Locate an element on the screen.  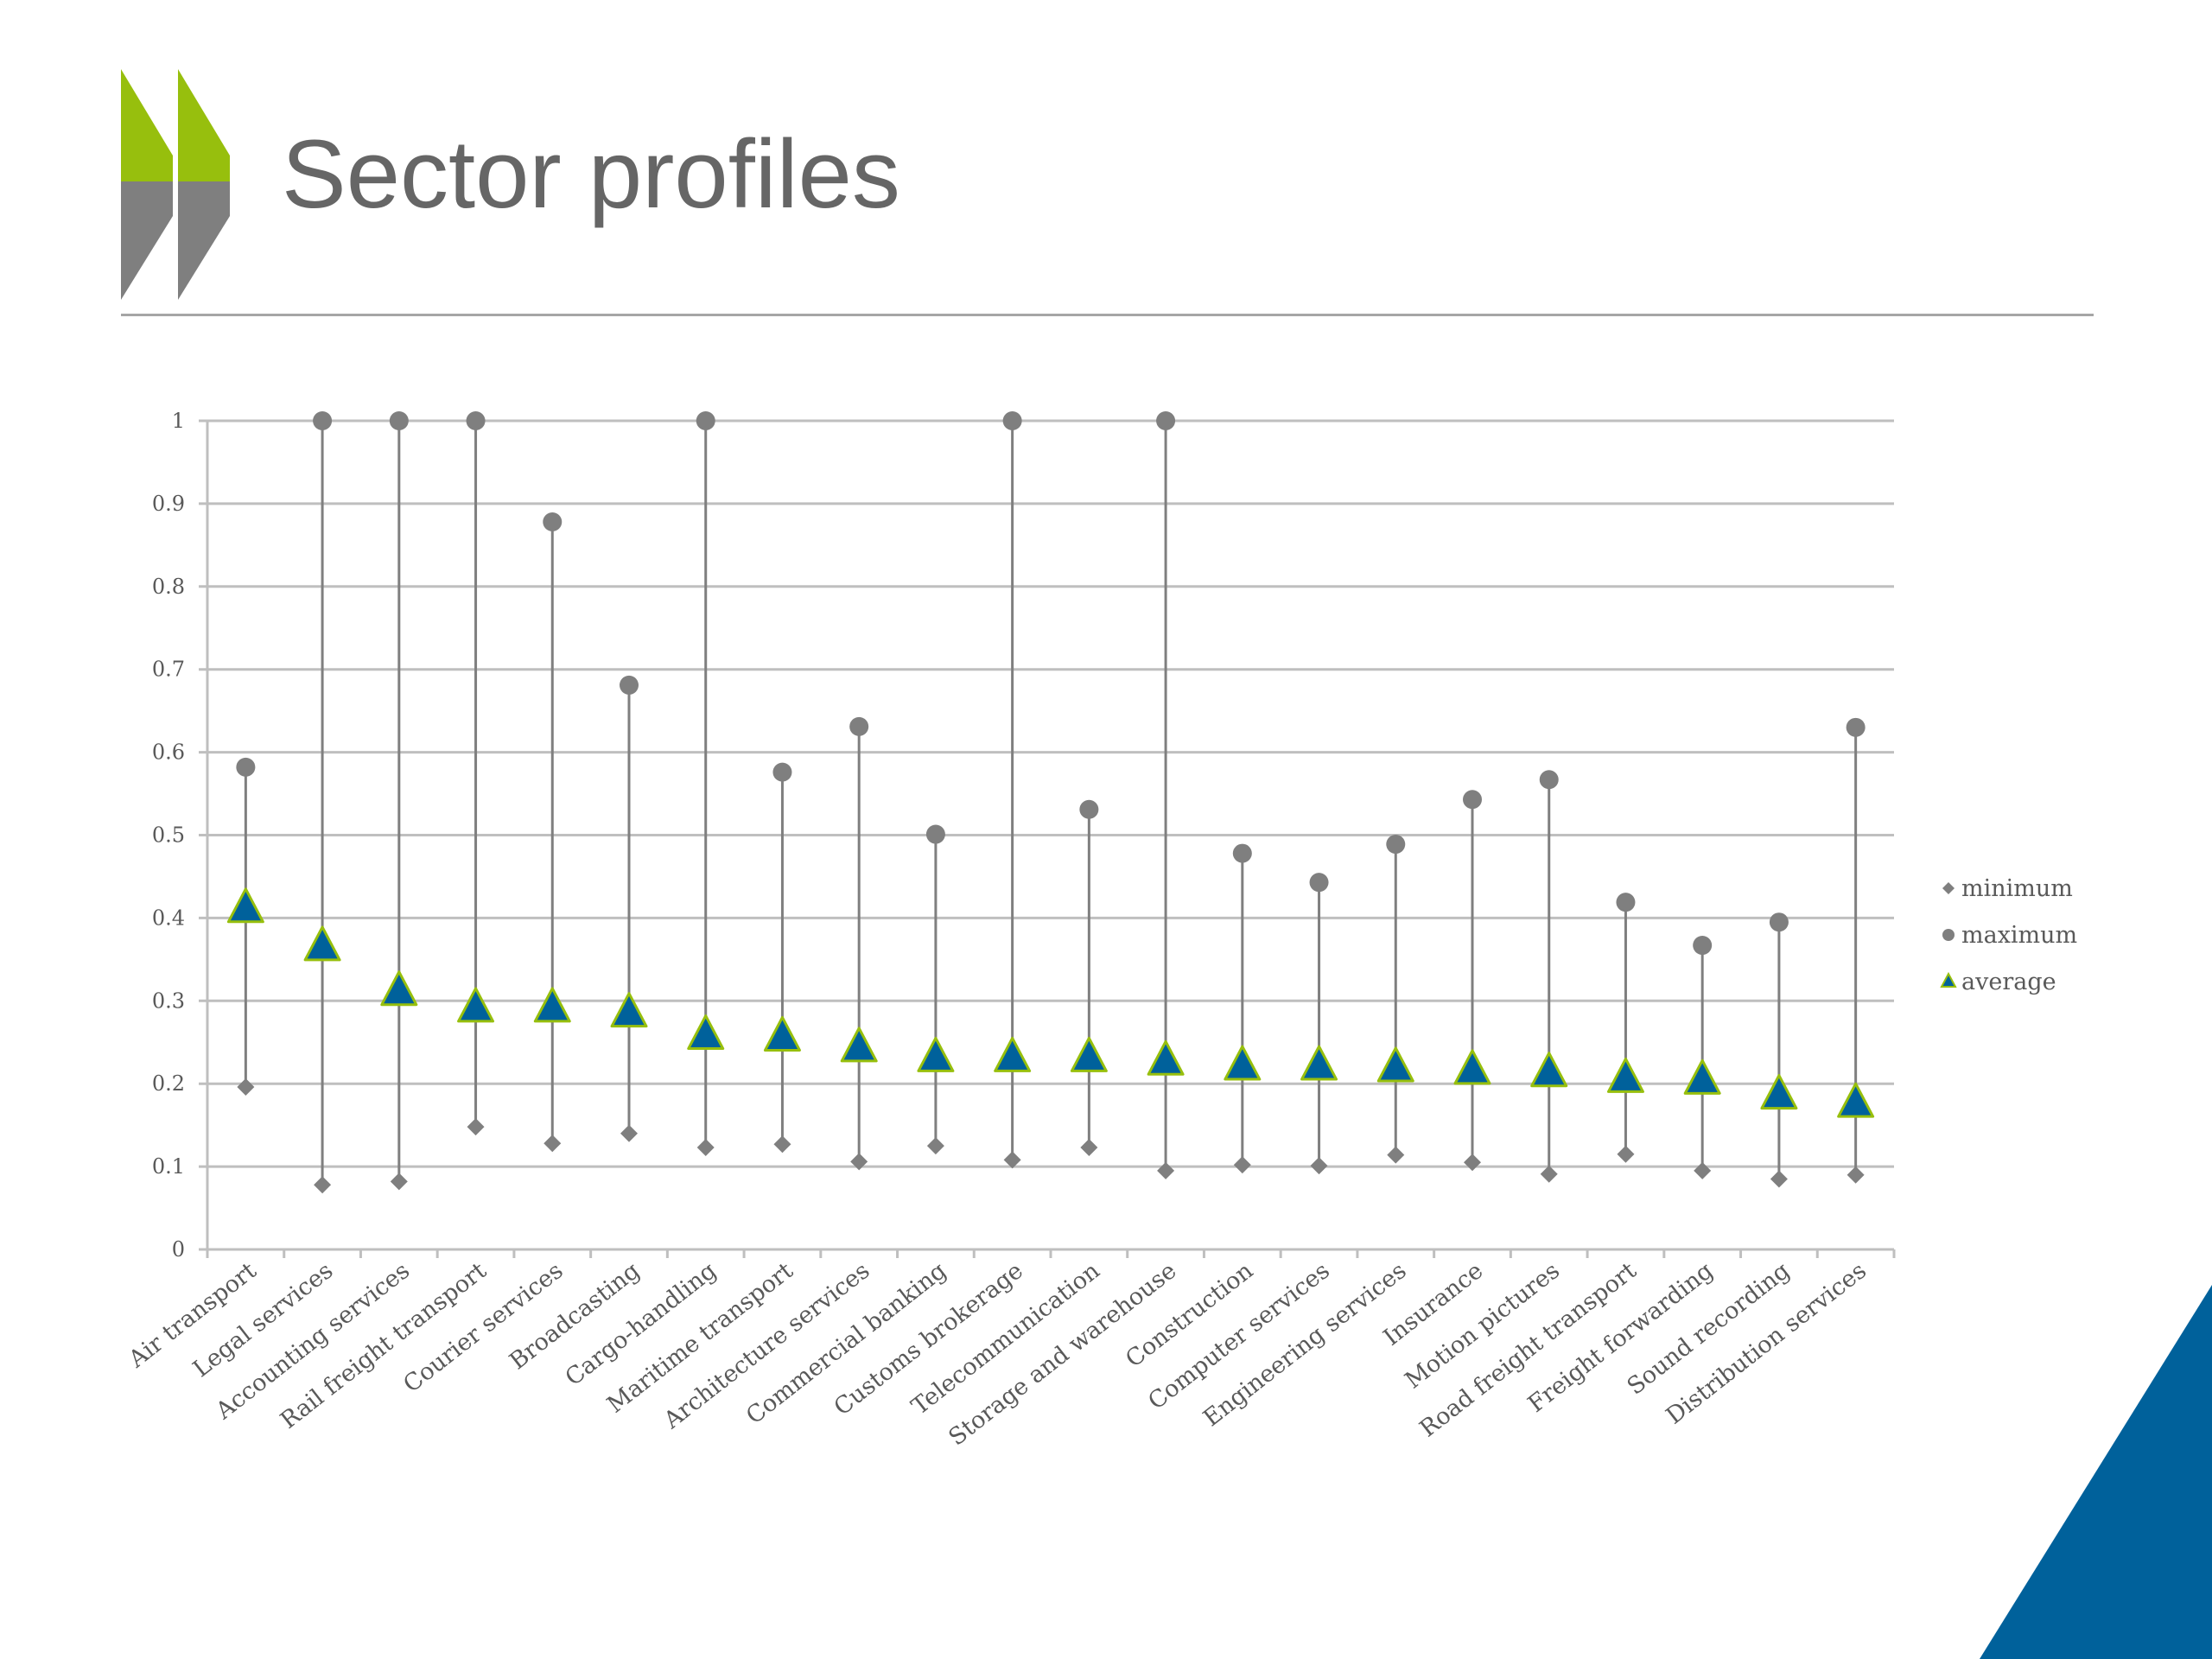
legend-maximum-symbol is located at coordinates (1948, 935).